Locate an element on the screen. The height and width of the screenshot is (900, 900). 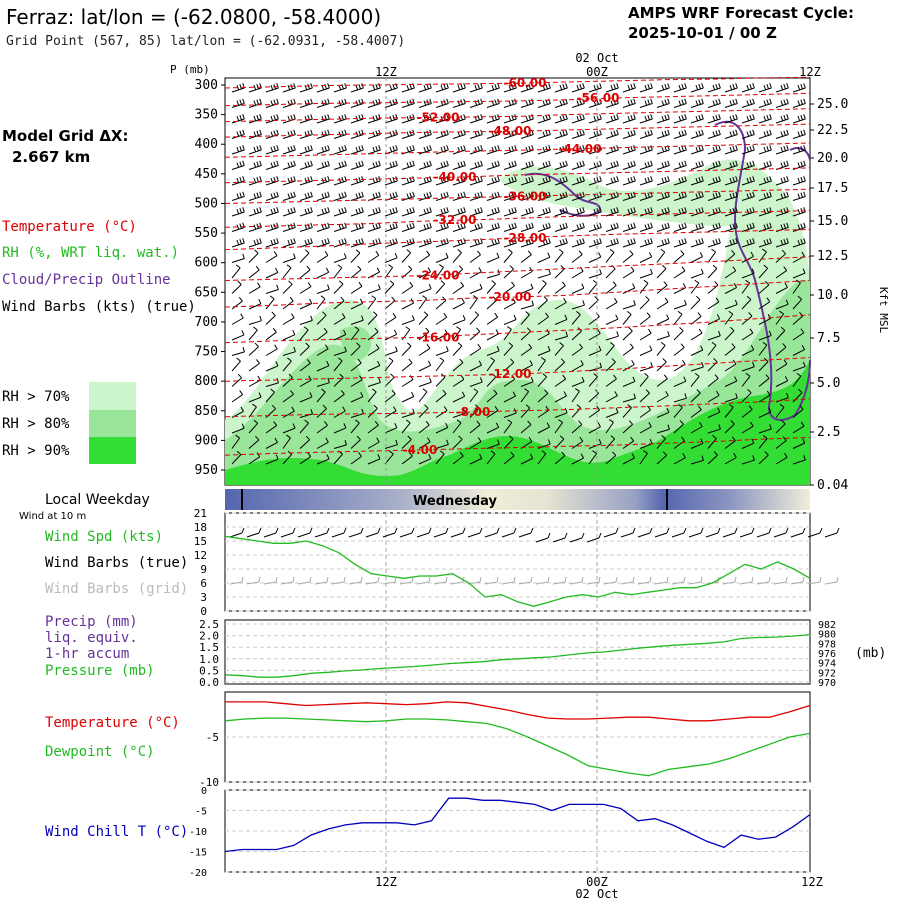
p-tick-950: 950 is located at coordinates (206, 470).